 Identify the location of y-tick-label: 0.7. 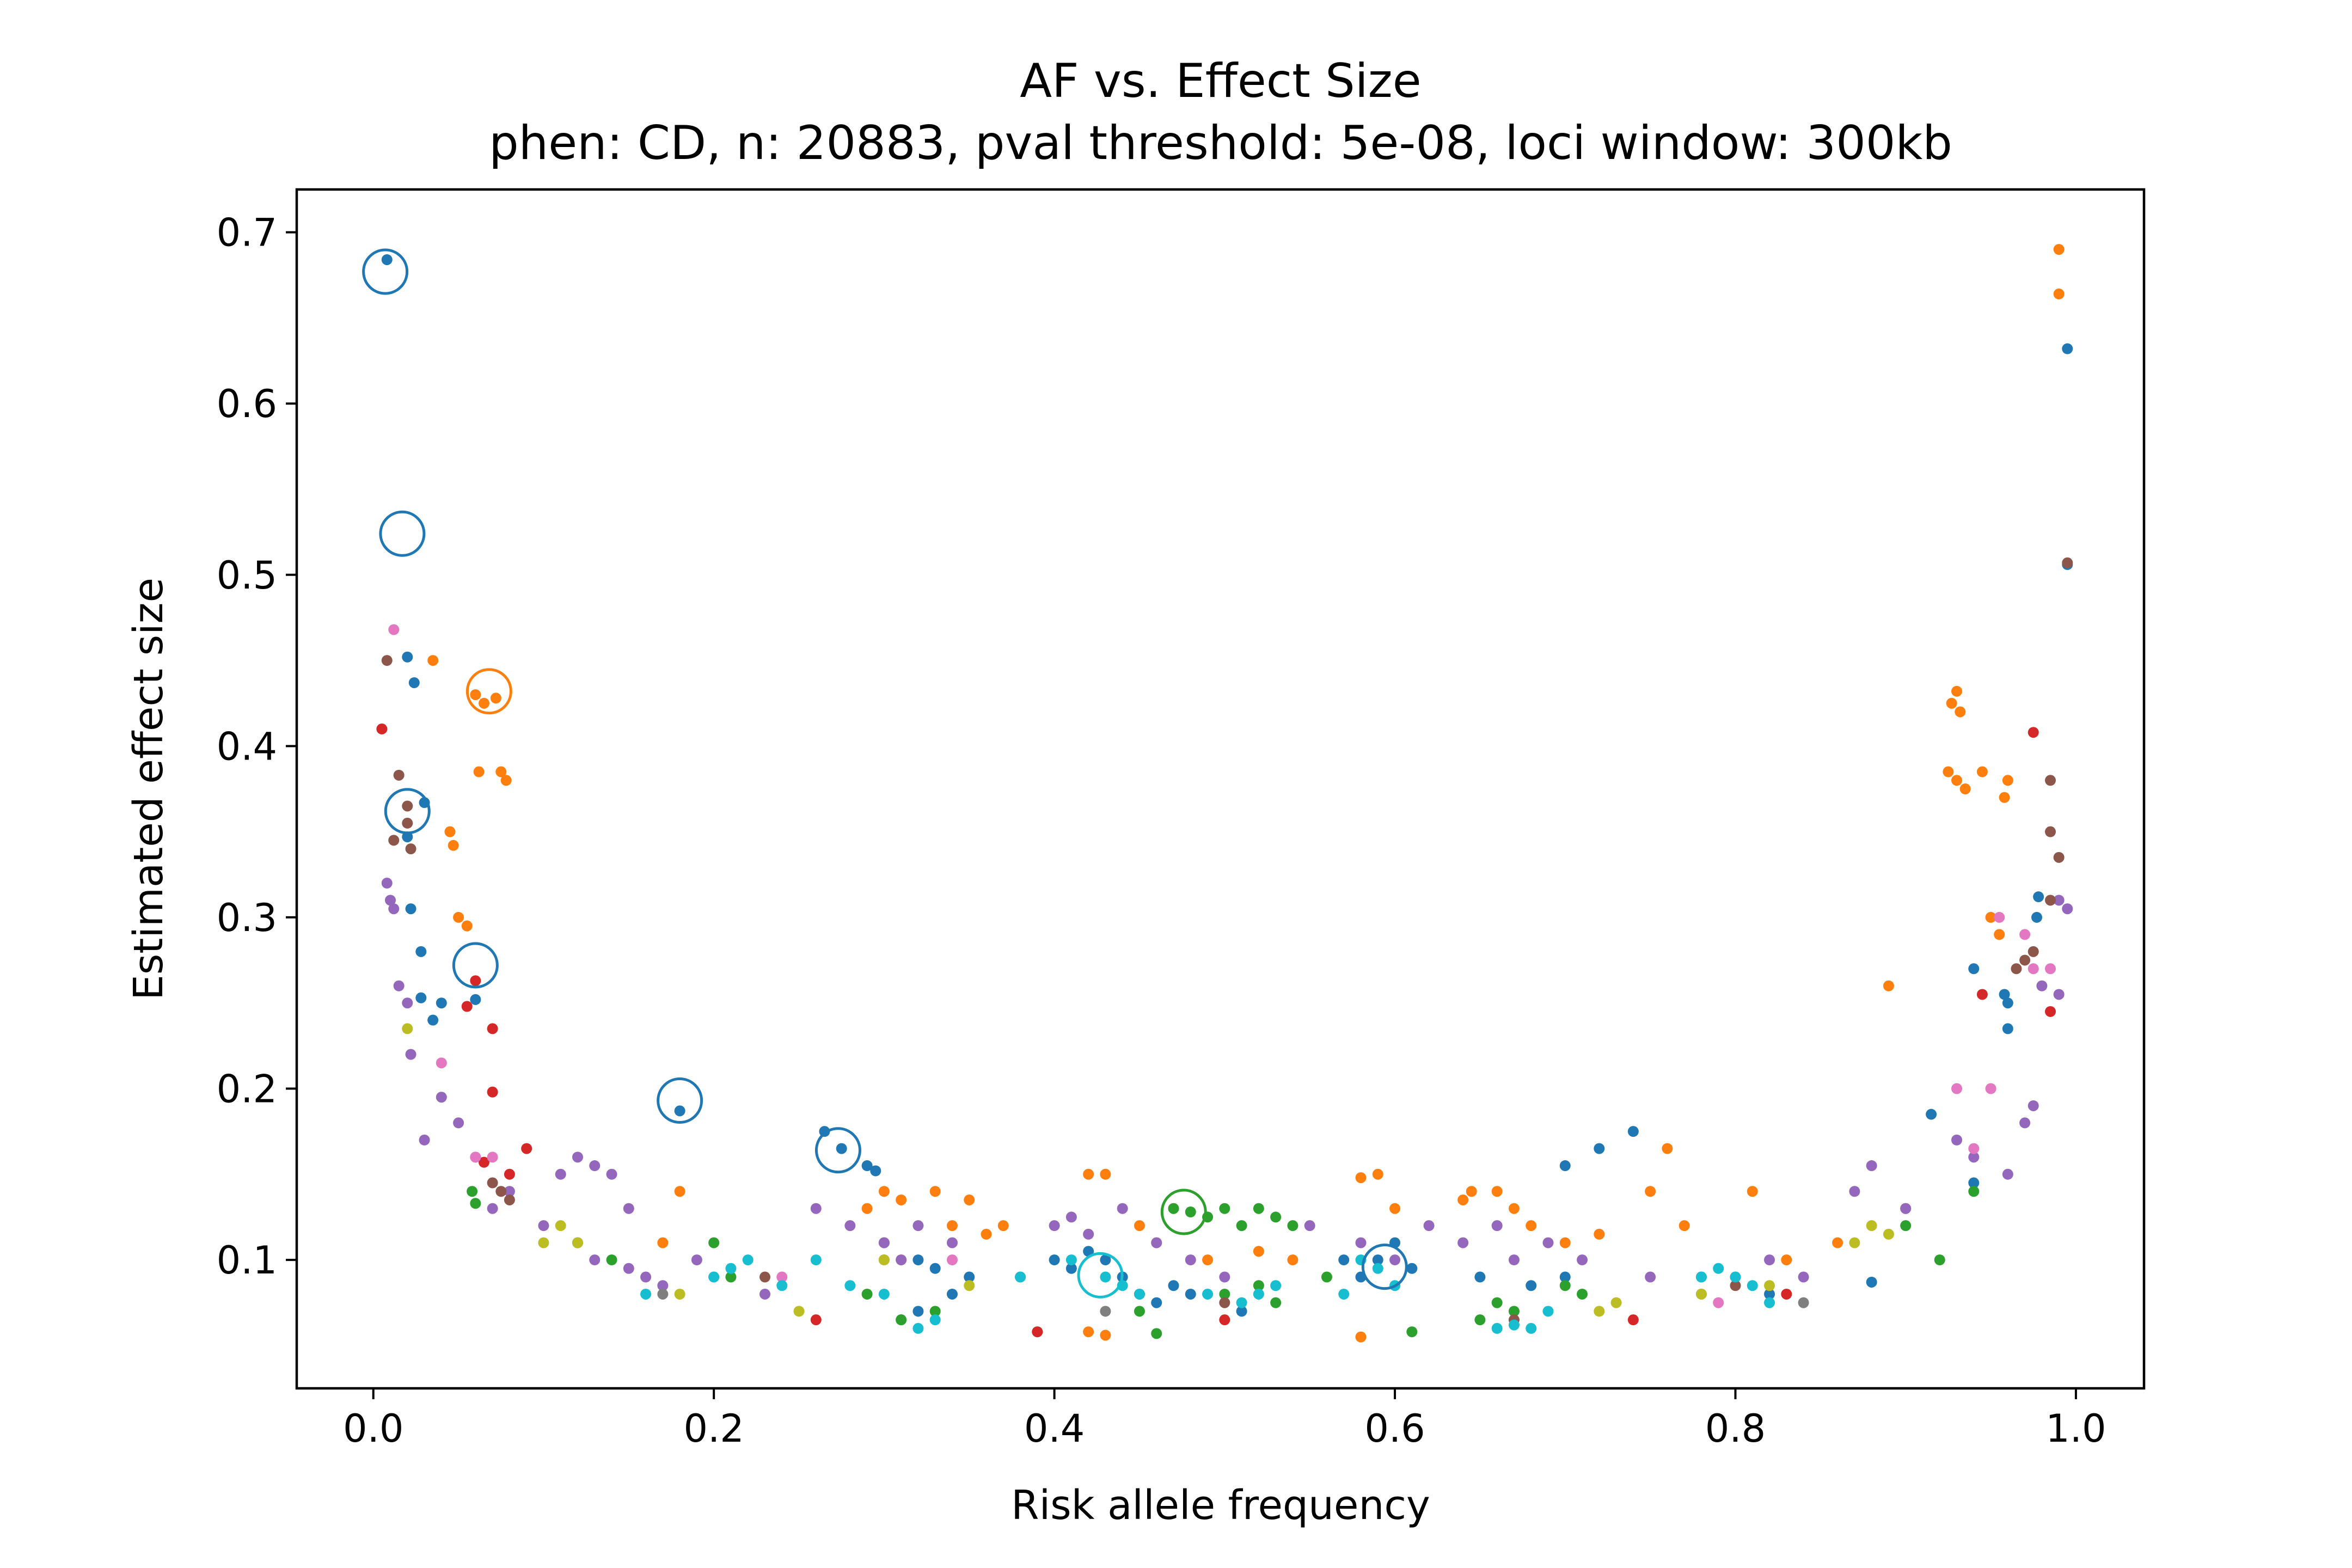
(247, 233).